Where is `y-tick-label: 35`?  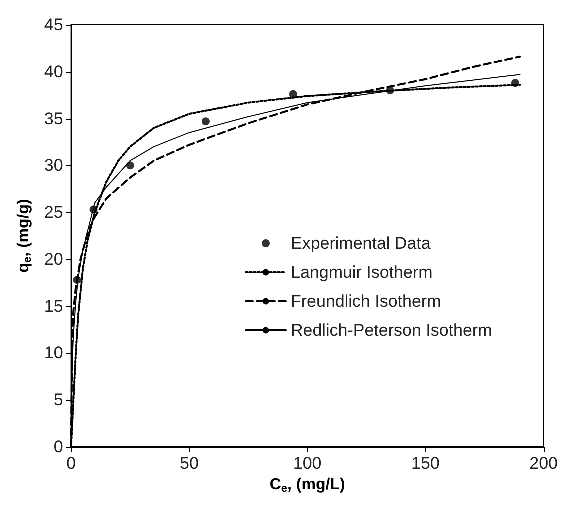 y-tick-label: 35 is located at coordinates (54, 118).